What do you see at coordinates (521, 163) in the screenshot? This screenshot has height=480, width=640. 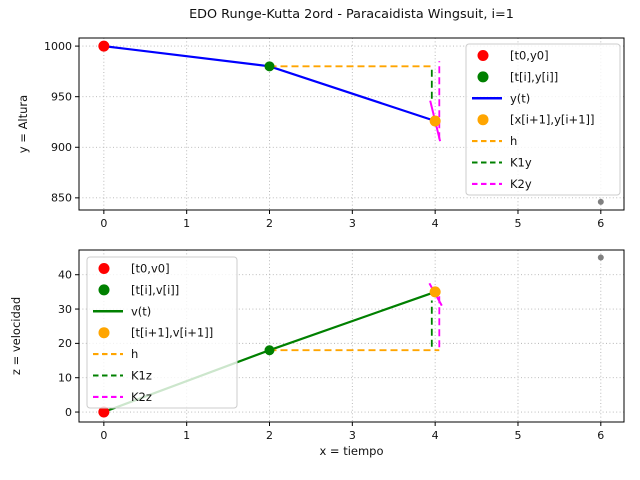 I see `legend-label: K1y` at bounding box center [521, 163].